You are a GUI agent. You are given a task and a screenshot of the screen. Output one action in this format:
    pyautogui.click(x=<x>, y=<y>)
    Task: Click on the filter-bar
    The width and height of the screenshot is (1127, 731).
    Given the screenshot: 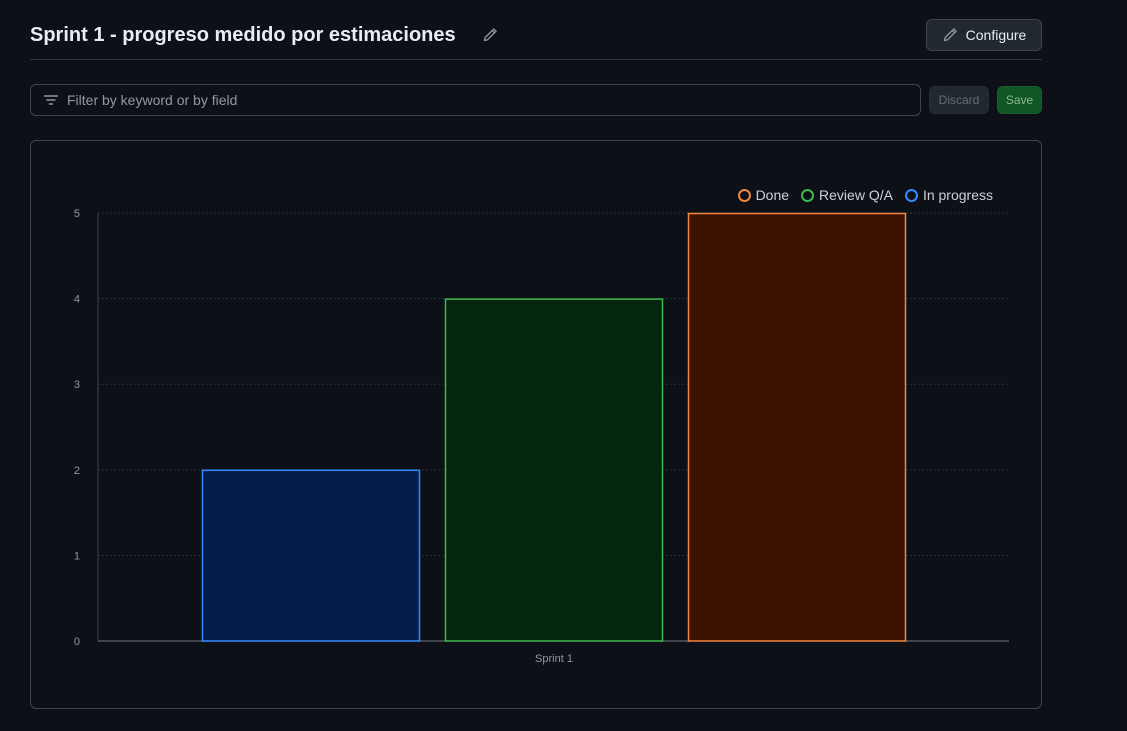 What is the action you would take?
    pyautogui.click(x=475, y=100)
    